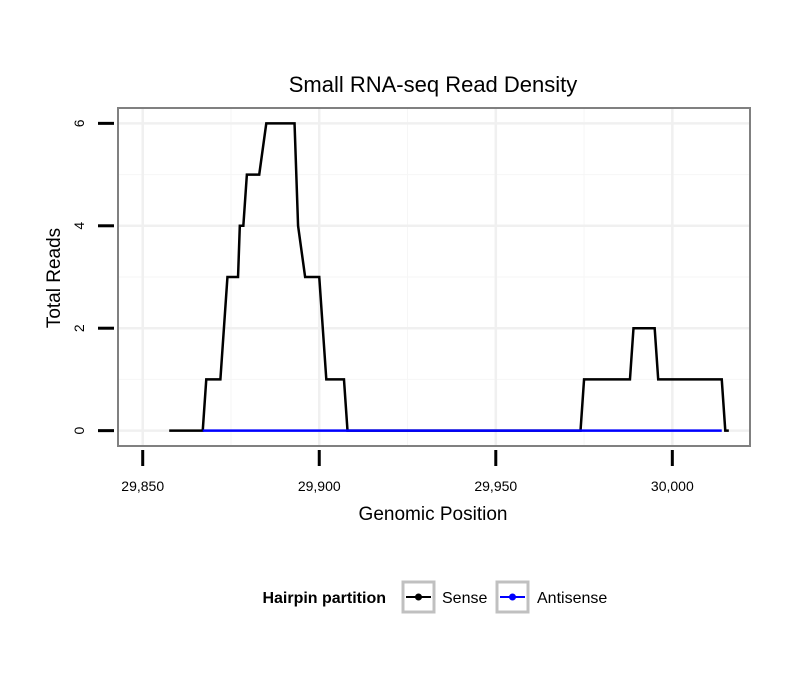 This screenshot has height=690, width=810. I want to click on x-tick-label: 29,950, so click(495, 486).